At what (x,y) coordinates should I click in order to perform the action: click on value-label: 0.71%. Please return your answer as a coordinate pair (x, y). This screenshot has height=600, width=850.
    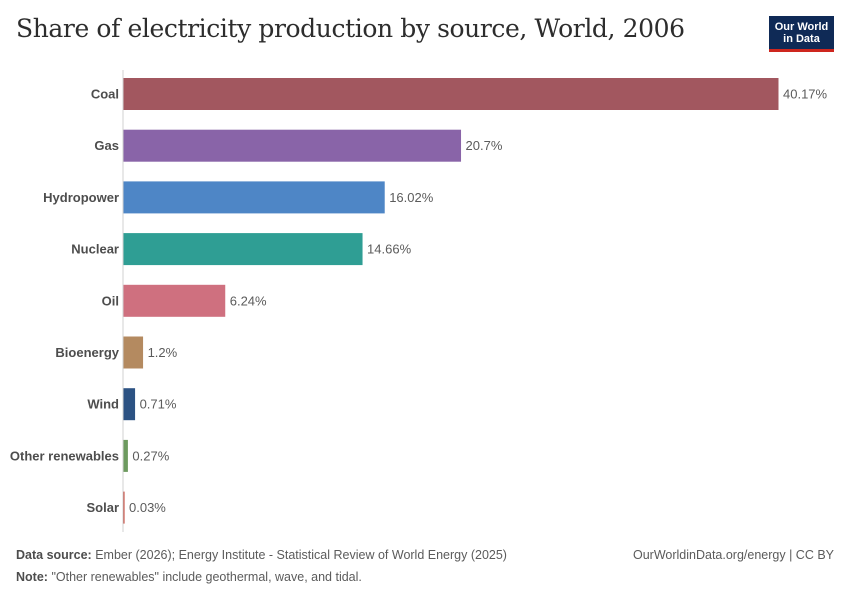
    Looking at the image, I should click on (158, 404).